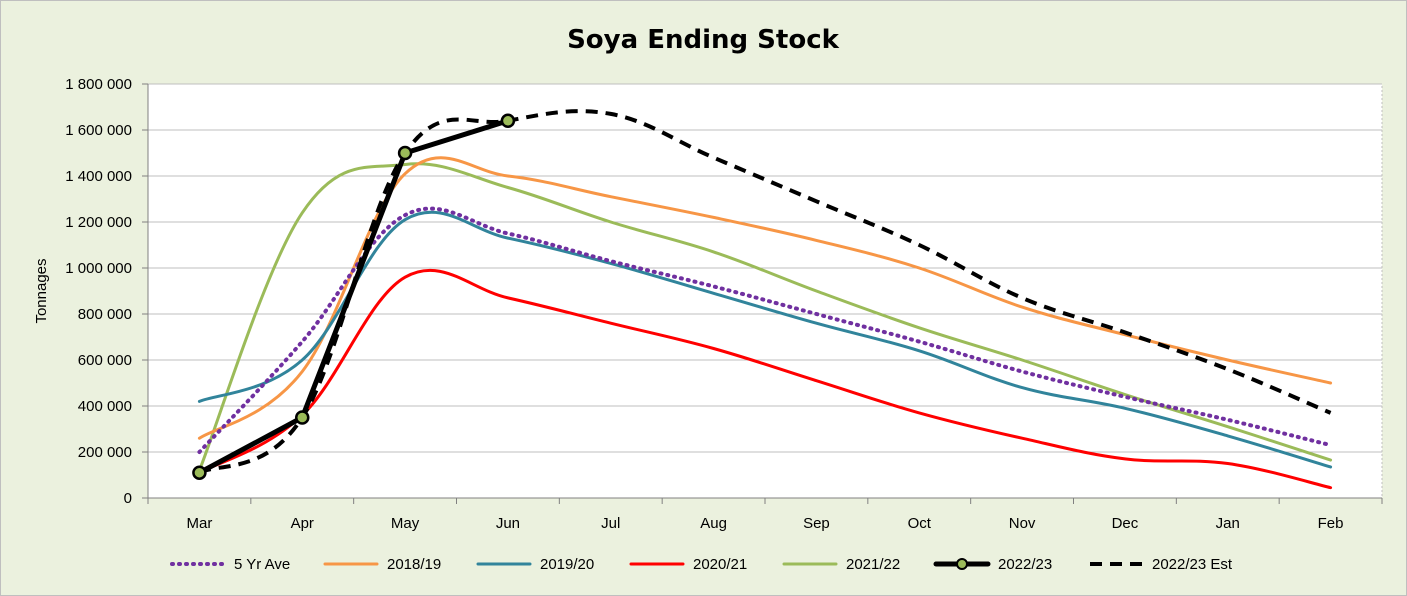 The width and height of the screenshot is (1407, 596). I want to click on legend-label-2022-23: 2022/23, so click(1025, 564).